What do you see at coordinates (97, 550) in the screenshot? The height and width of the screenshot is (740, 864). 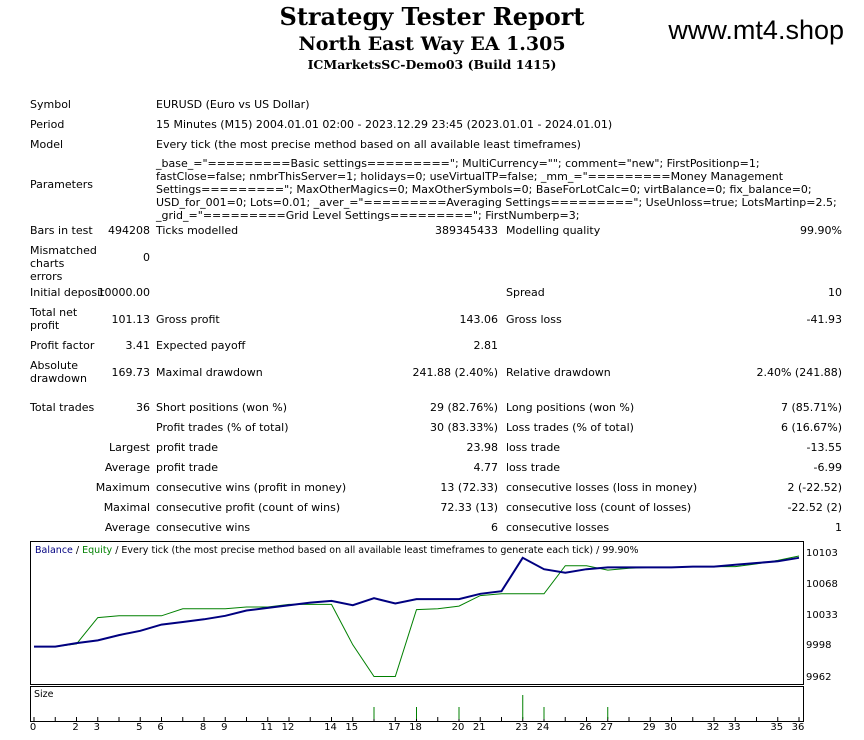 I see `legend-equity: Equity` at bounding box center [97, 550].